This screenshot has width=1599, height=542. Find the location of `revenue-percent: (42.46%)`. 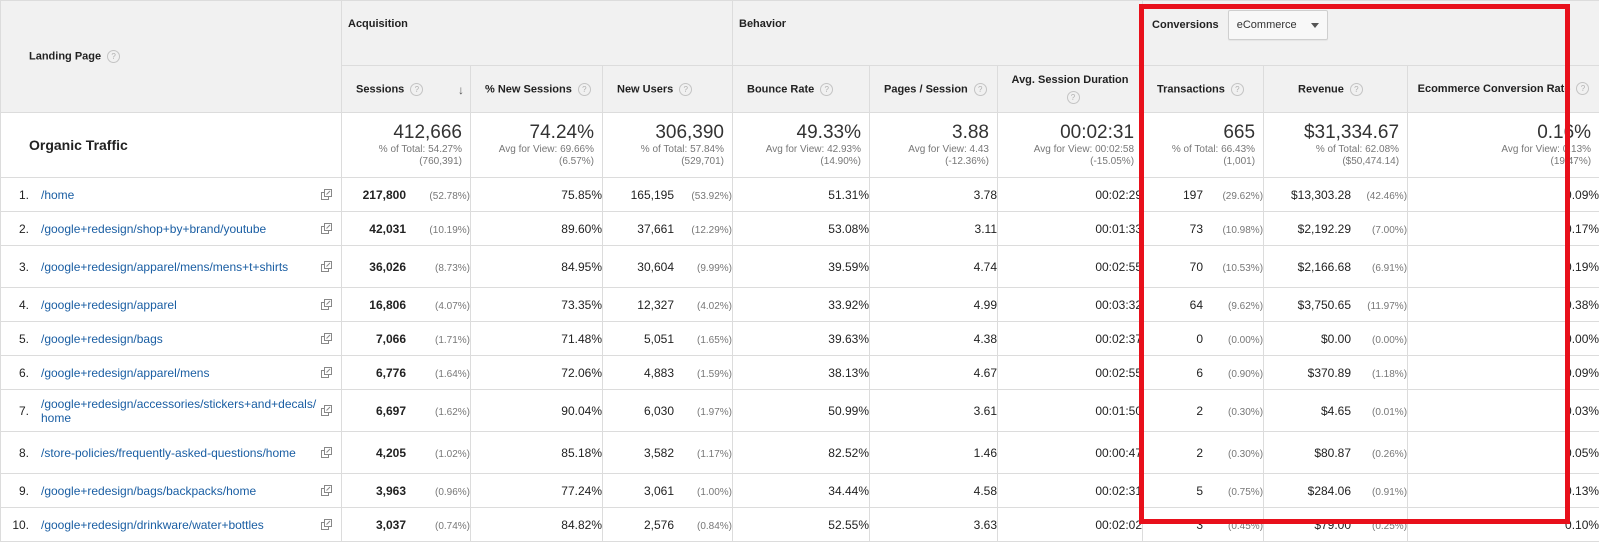

revenue-percent: (42.46%) is located at coordinates (1379, 196).